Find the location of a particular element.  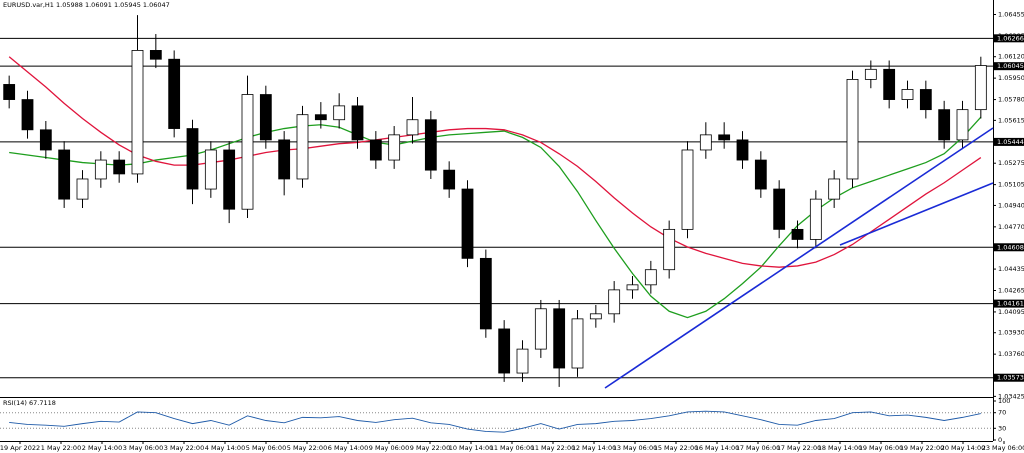

x-tick-label: 16 May 14:00 is located at coordinates (717, 448).